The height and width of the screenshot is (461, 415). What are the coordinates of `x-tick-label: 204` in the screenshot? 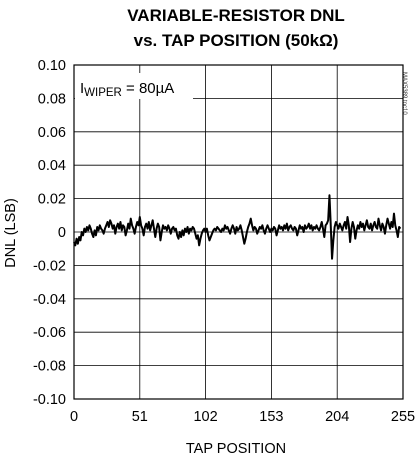 It's located at (337, 417).